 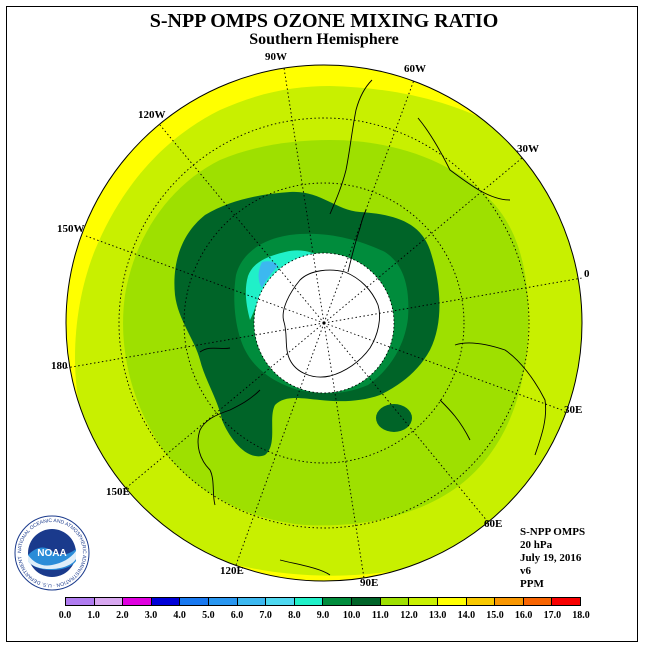 What do you see at coordinates (532, 584) in the screenshot?
I see `info-units: PPM` at bounding box center [532, 584].